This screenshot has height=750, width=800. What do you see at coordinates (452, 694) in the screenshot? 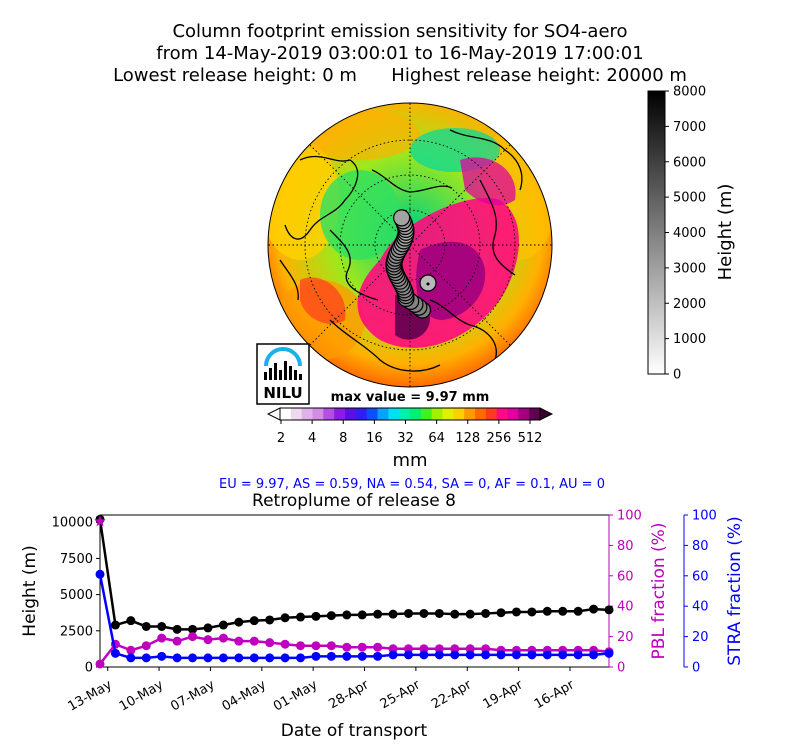
I see `x-axis-tick-label: 22-Apr` at bounding box center [452, 694].